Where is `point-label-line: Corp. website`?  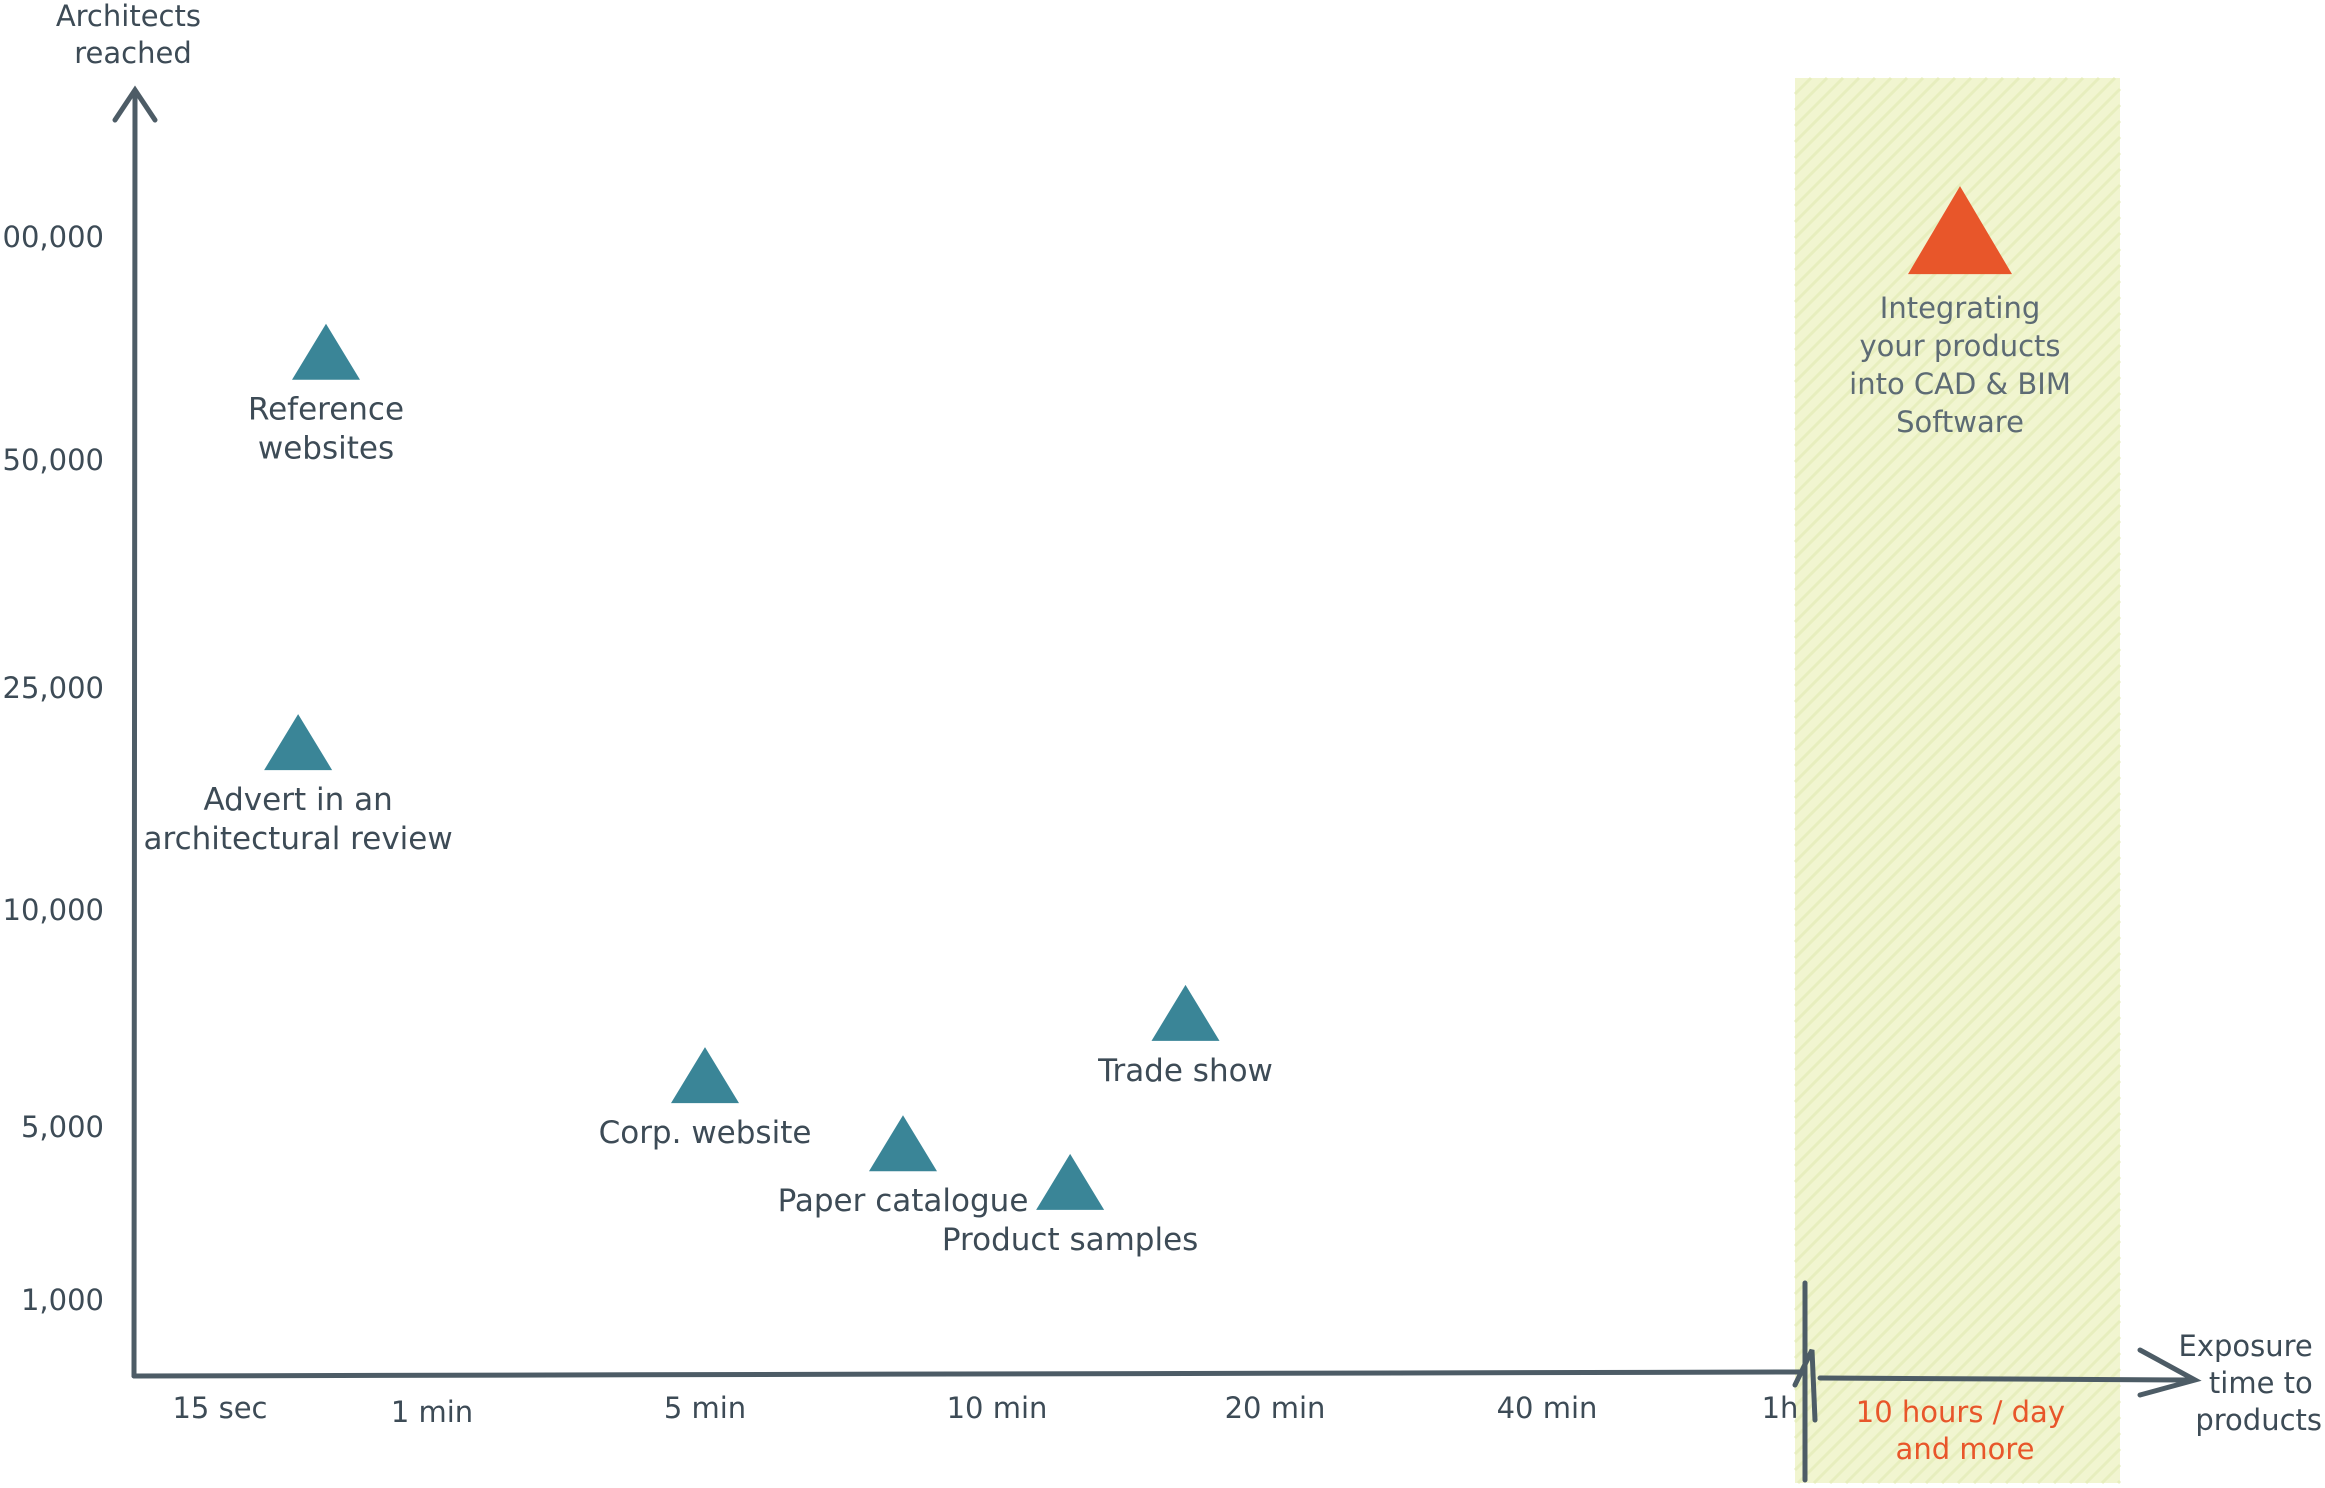
point-label-line: Corp. website is located at coordinates (705, 1133).